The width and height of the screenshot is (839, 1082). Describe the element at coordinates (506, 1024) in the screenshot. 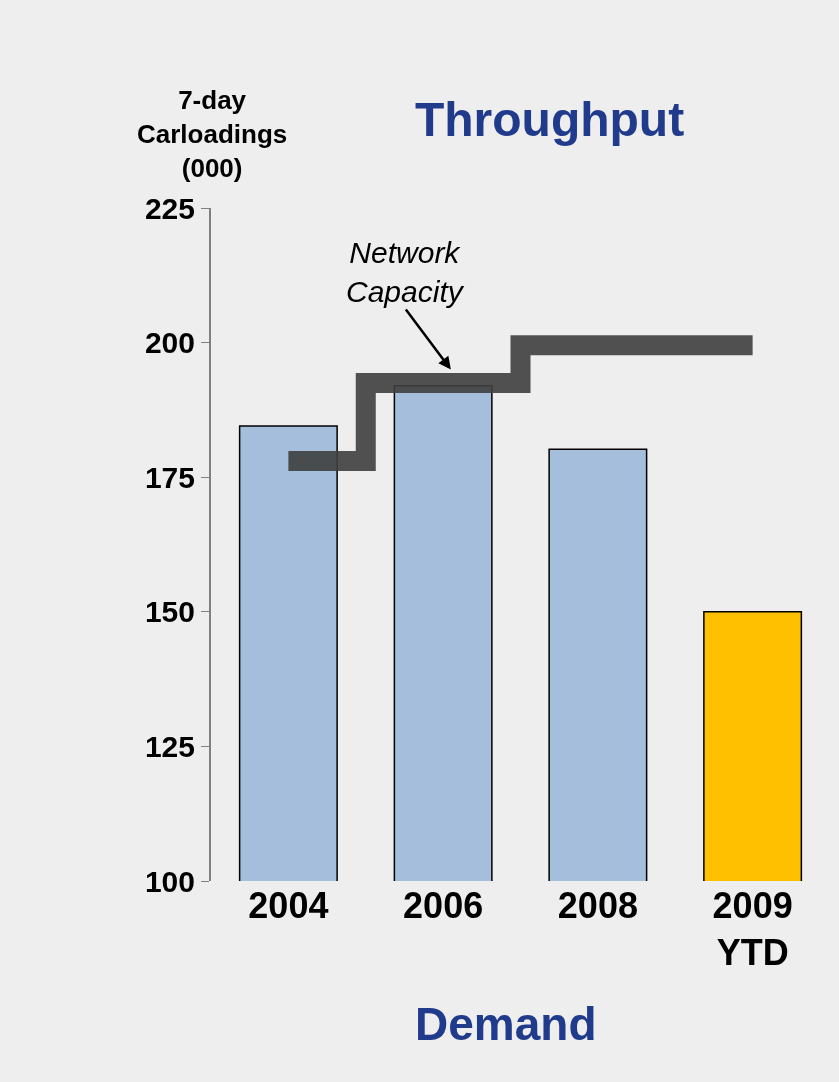

I see `x-axis-title: Demand` at that location.